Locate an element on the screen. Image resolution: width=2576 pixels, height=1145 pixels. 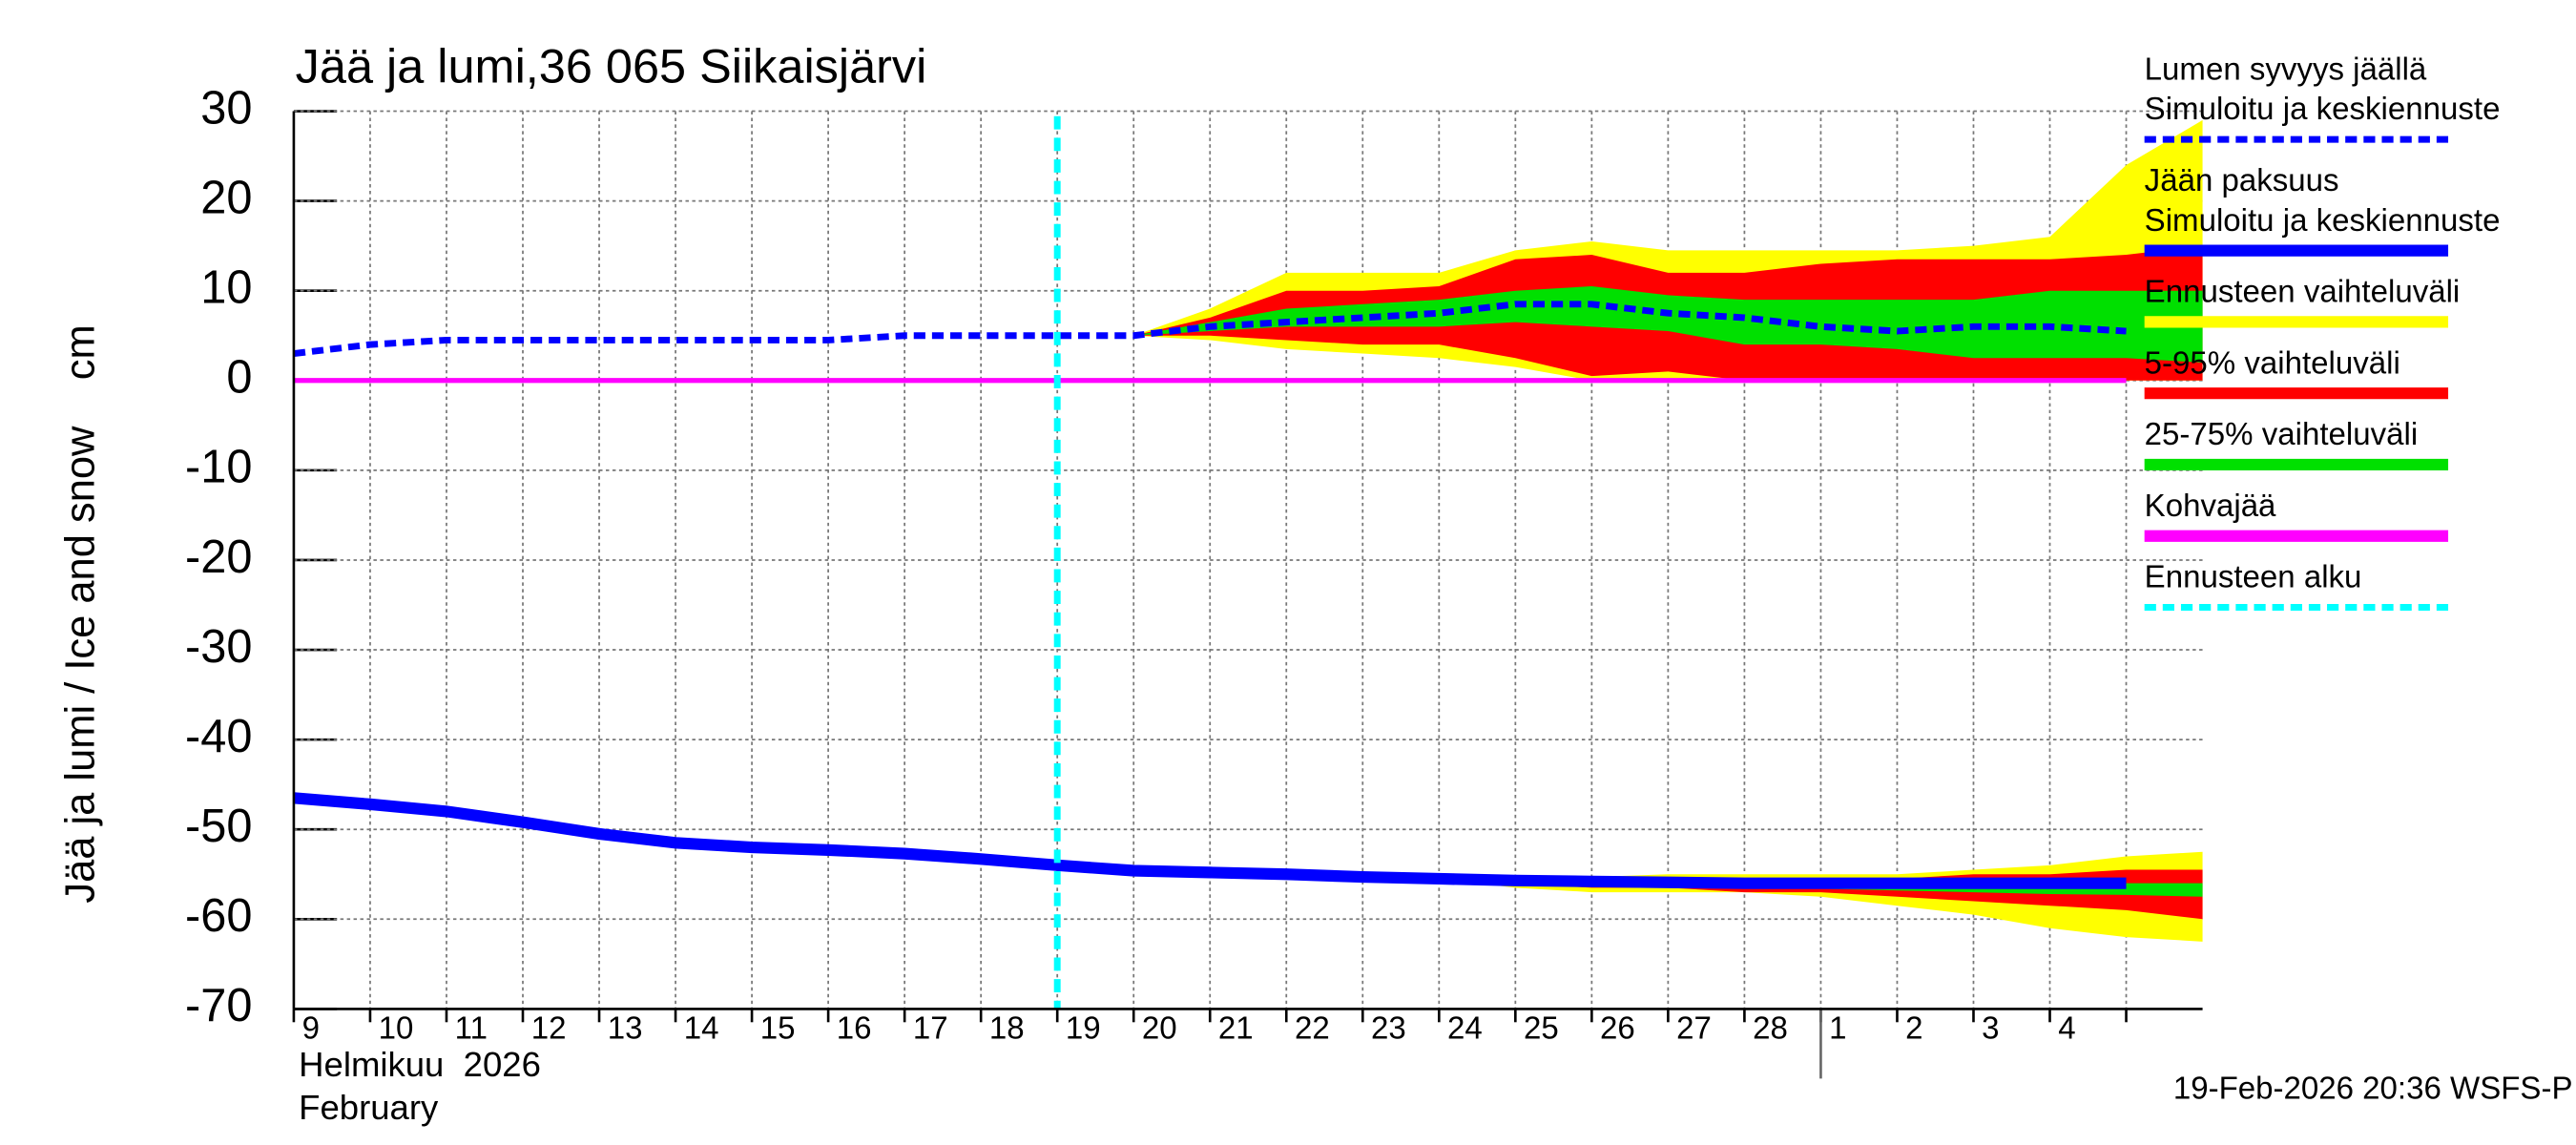
x-tick-label: 9 is located at coordinates (311, 1029).